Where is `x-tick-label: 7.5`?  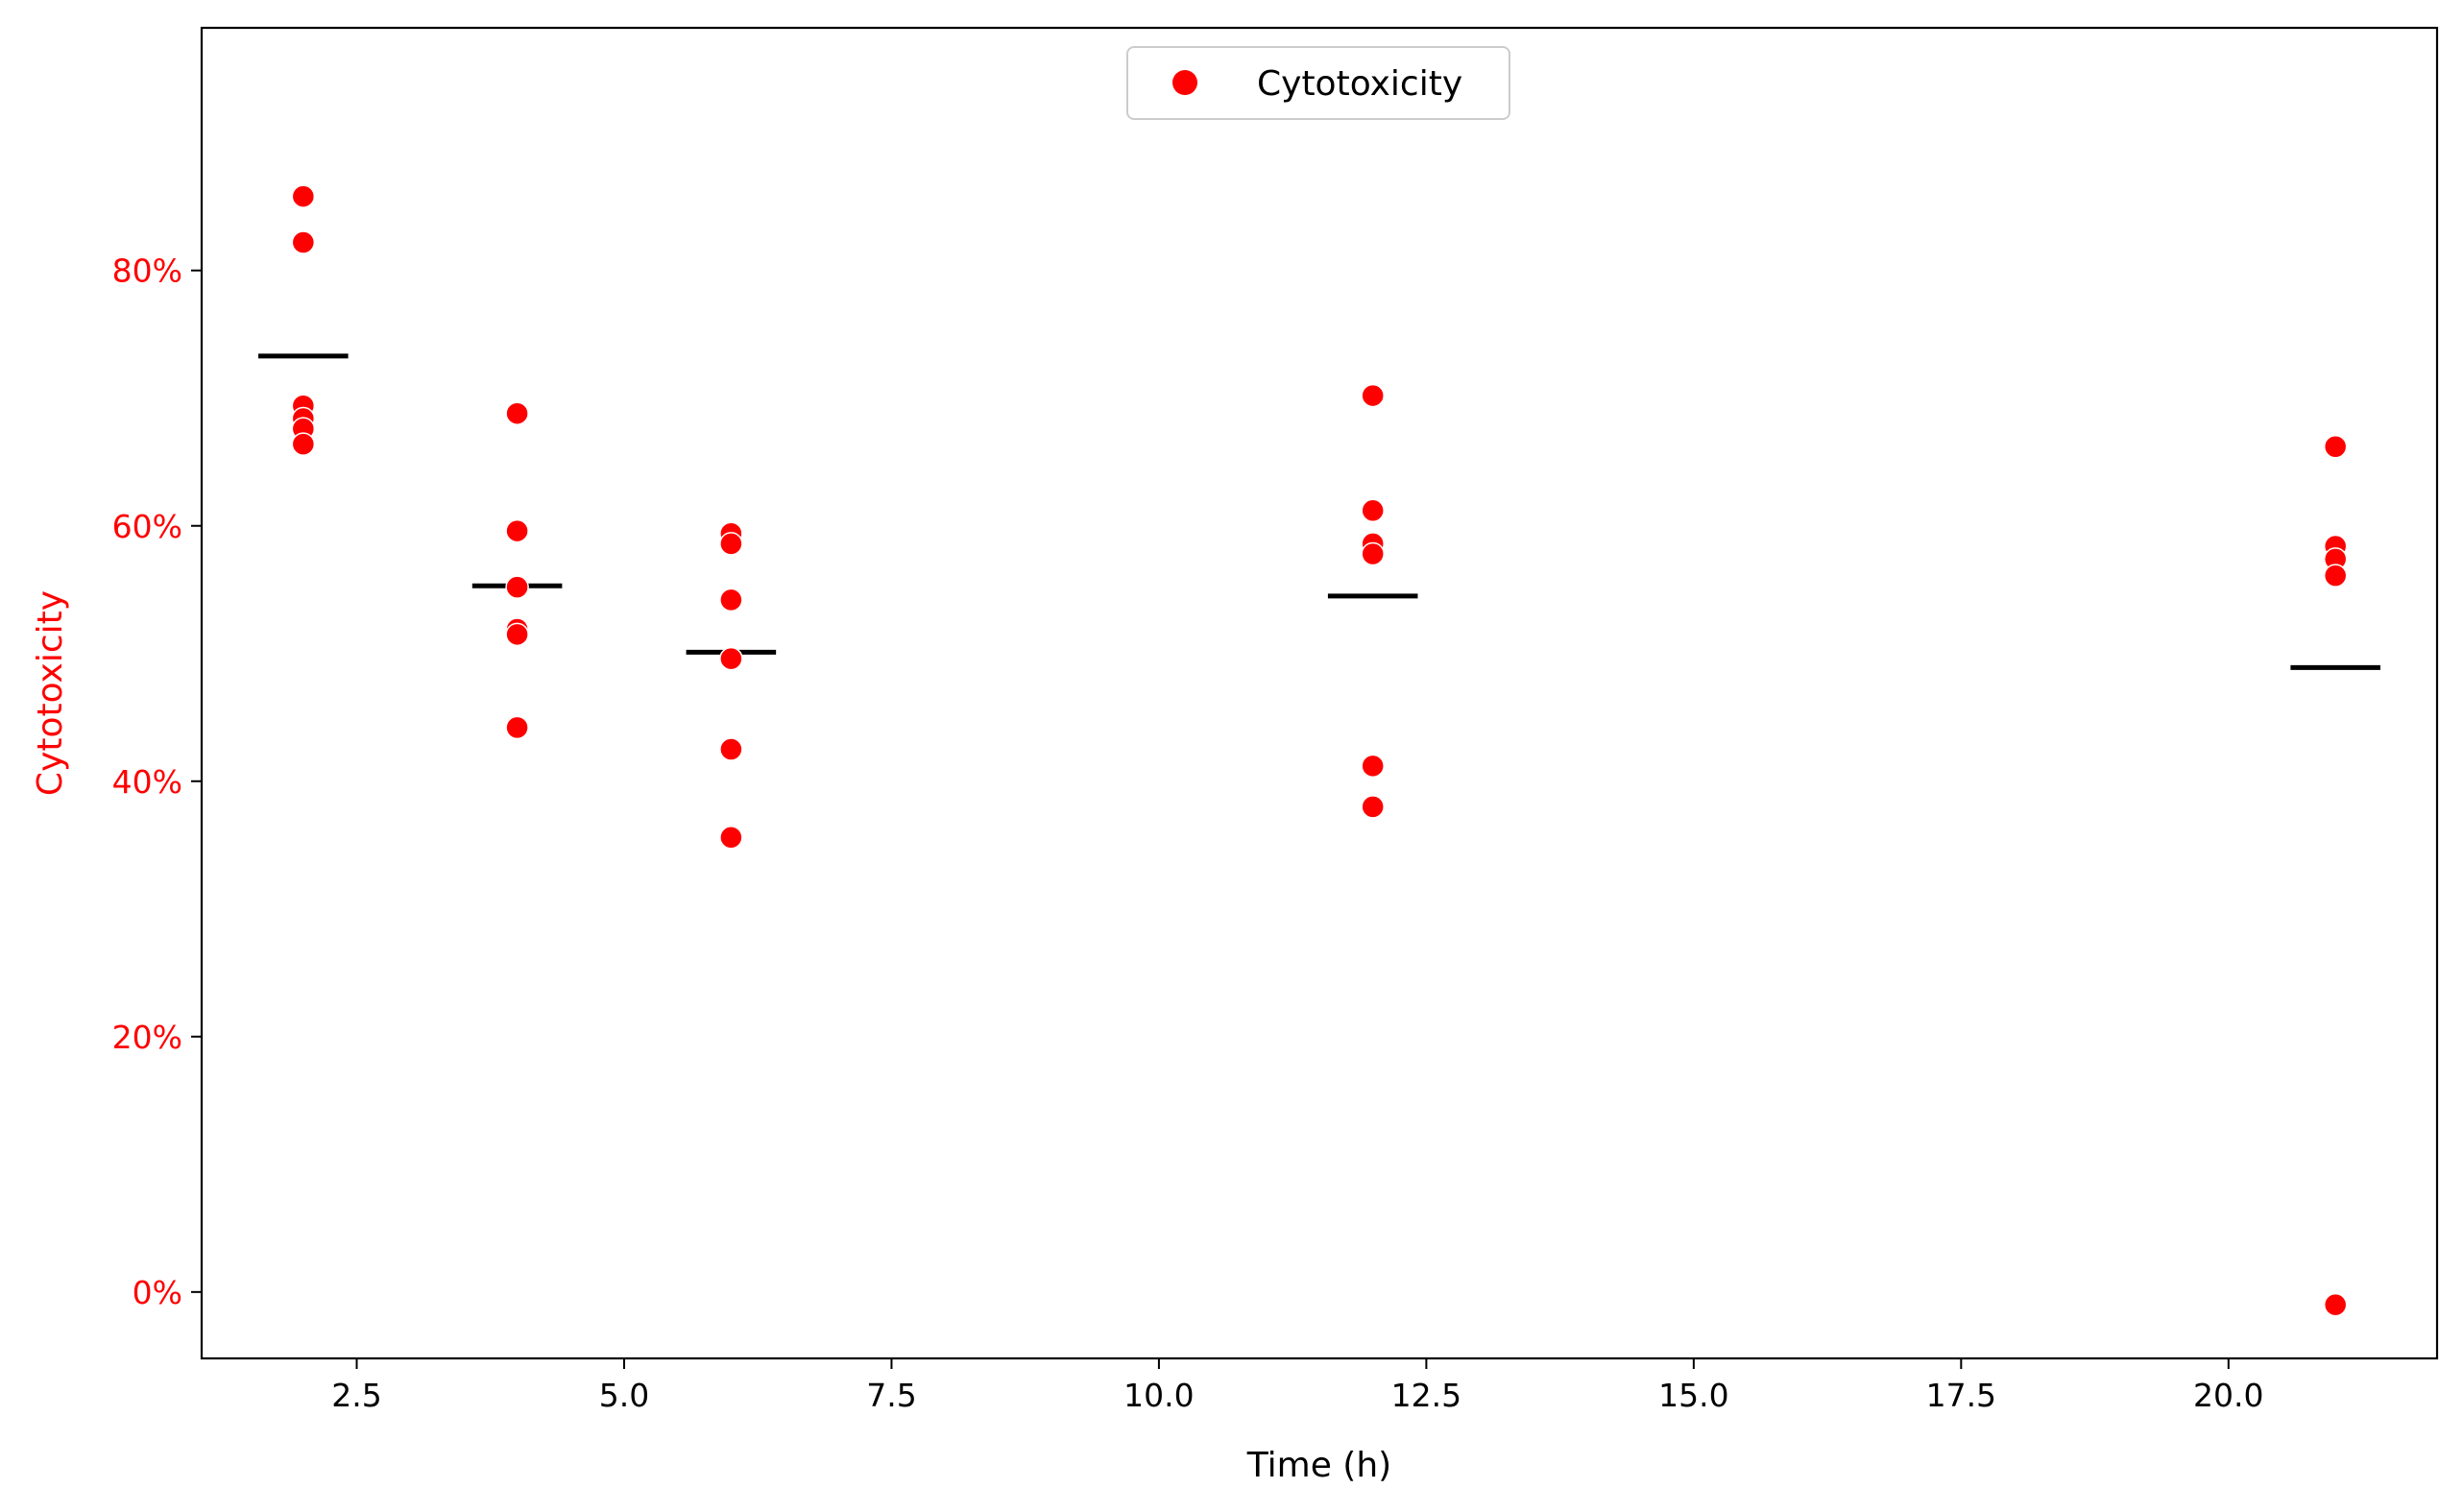 x-tick-label: 7.5 is located at coordinates (891, 1395).